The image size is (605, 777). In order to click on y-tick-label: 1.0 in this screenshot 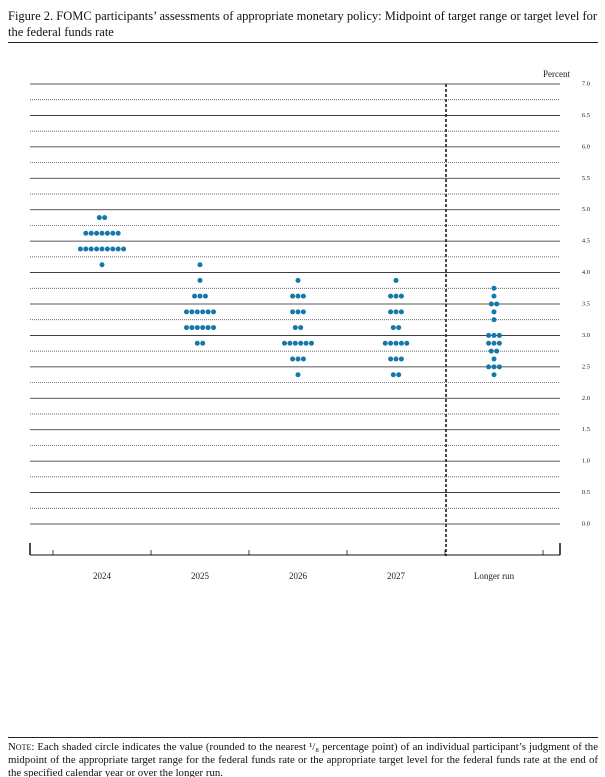, I will do `click(586, 461)`.